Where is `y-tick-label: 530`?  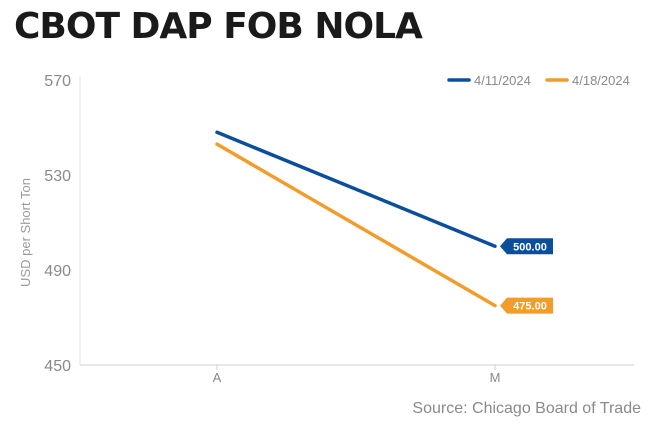
y-tick-label: 530 is located at coordinates (57, 176).